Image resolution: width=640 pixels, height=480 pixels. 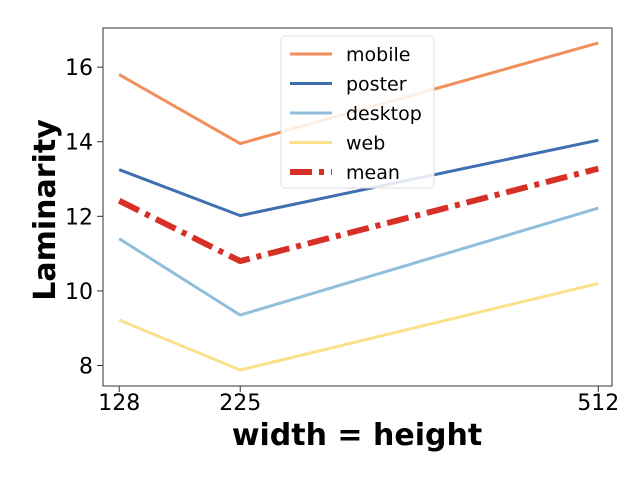 What do you see at coordinates (358, 401) in the screenshot?
I see `x-ticks: 128 225 512` at bounding box center [358, 401].